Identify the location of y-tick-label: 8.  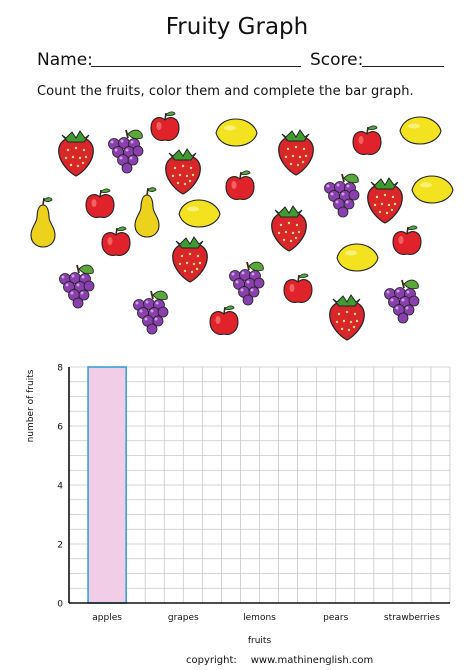
(60, 369).